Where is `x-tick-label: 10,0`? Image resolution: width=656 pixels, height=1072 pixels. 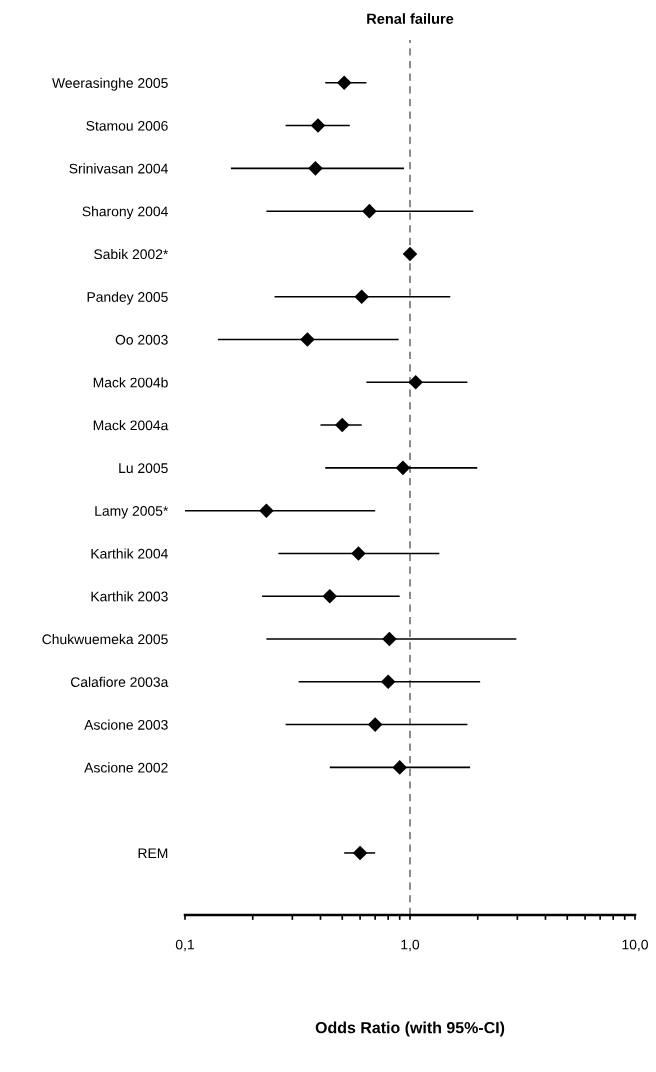
x-tick-label: 10,0 is located at coordinates (635, 945).